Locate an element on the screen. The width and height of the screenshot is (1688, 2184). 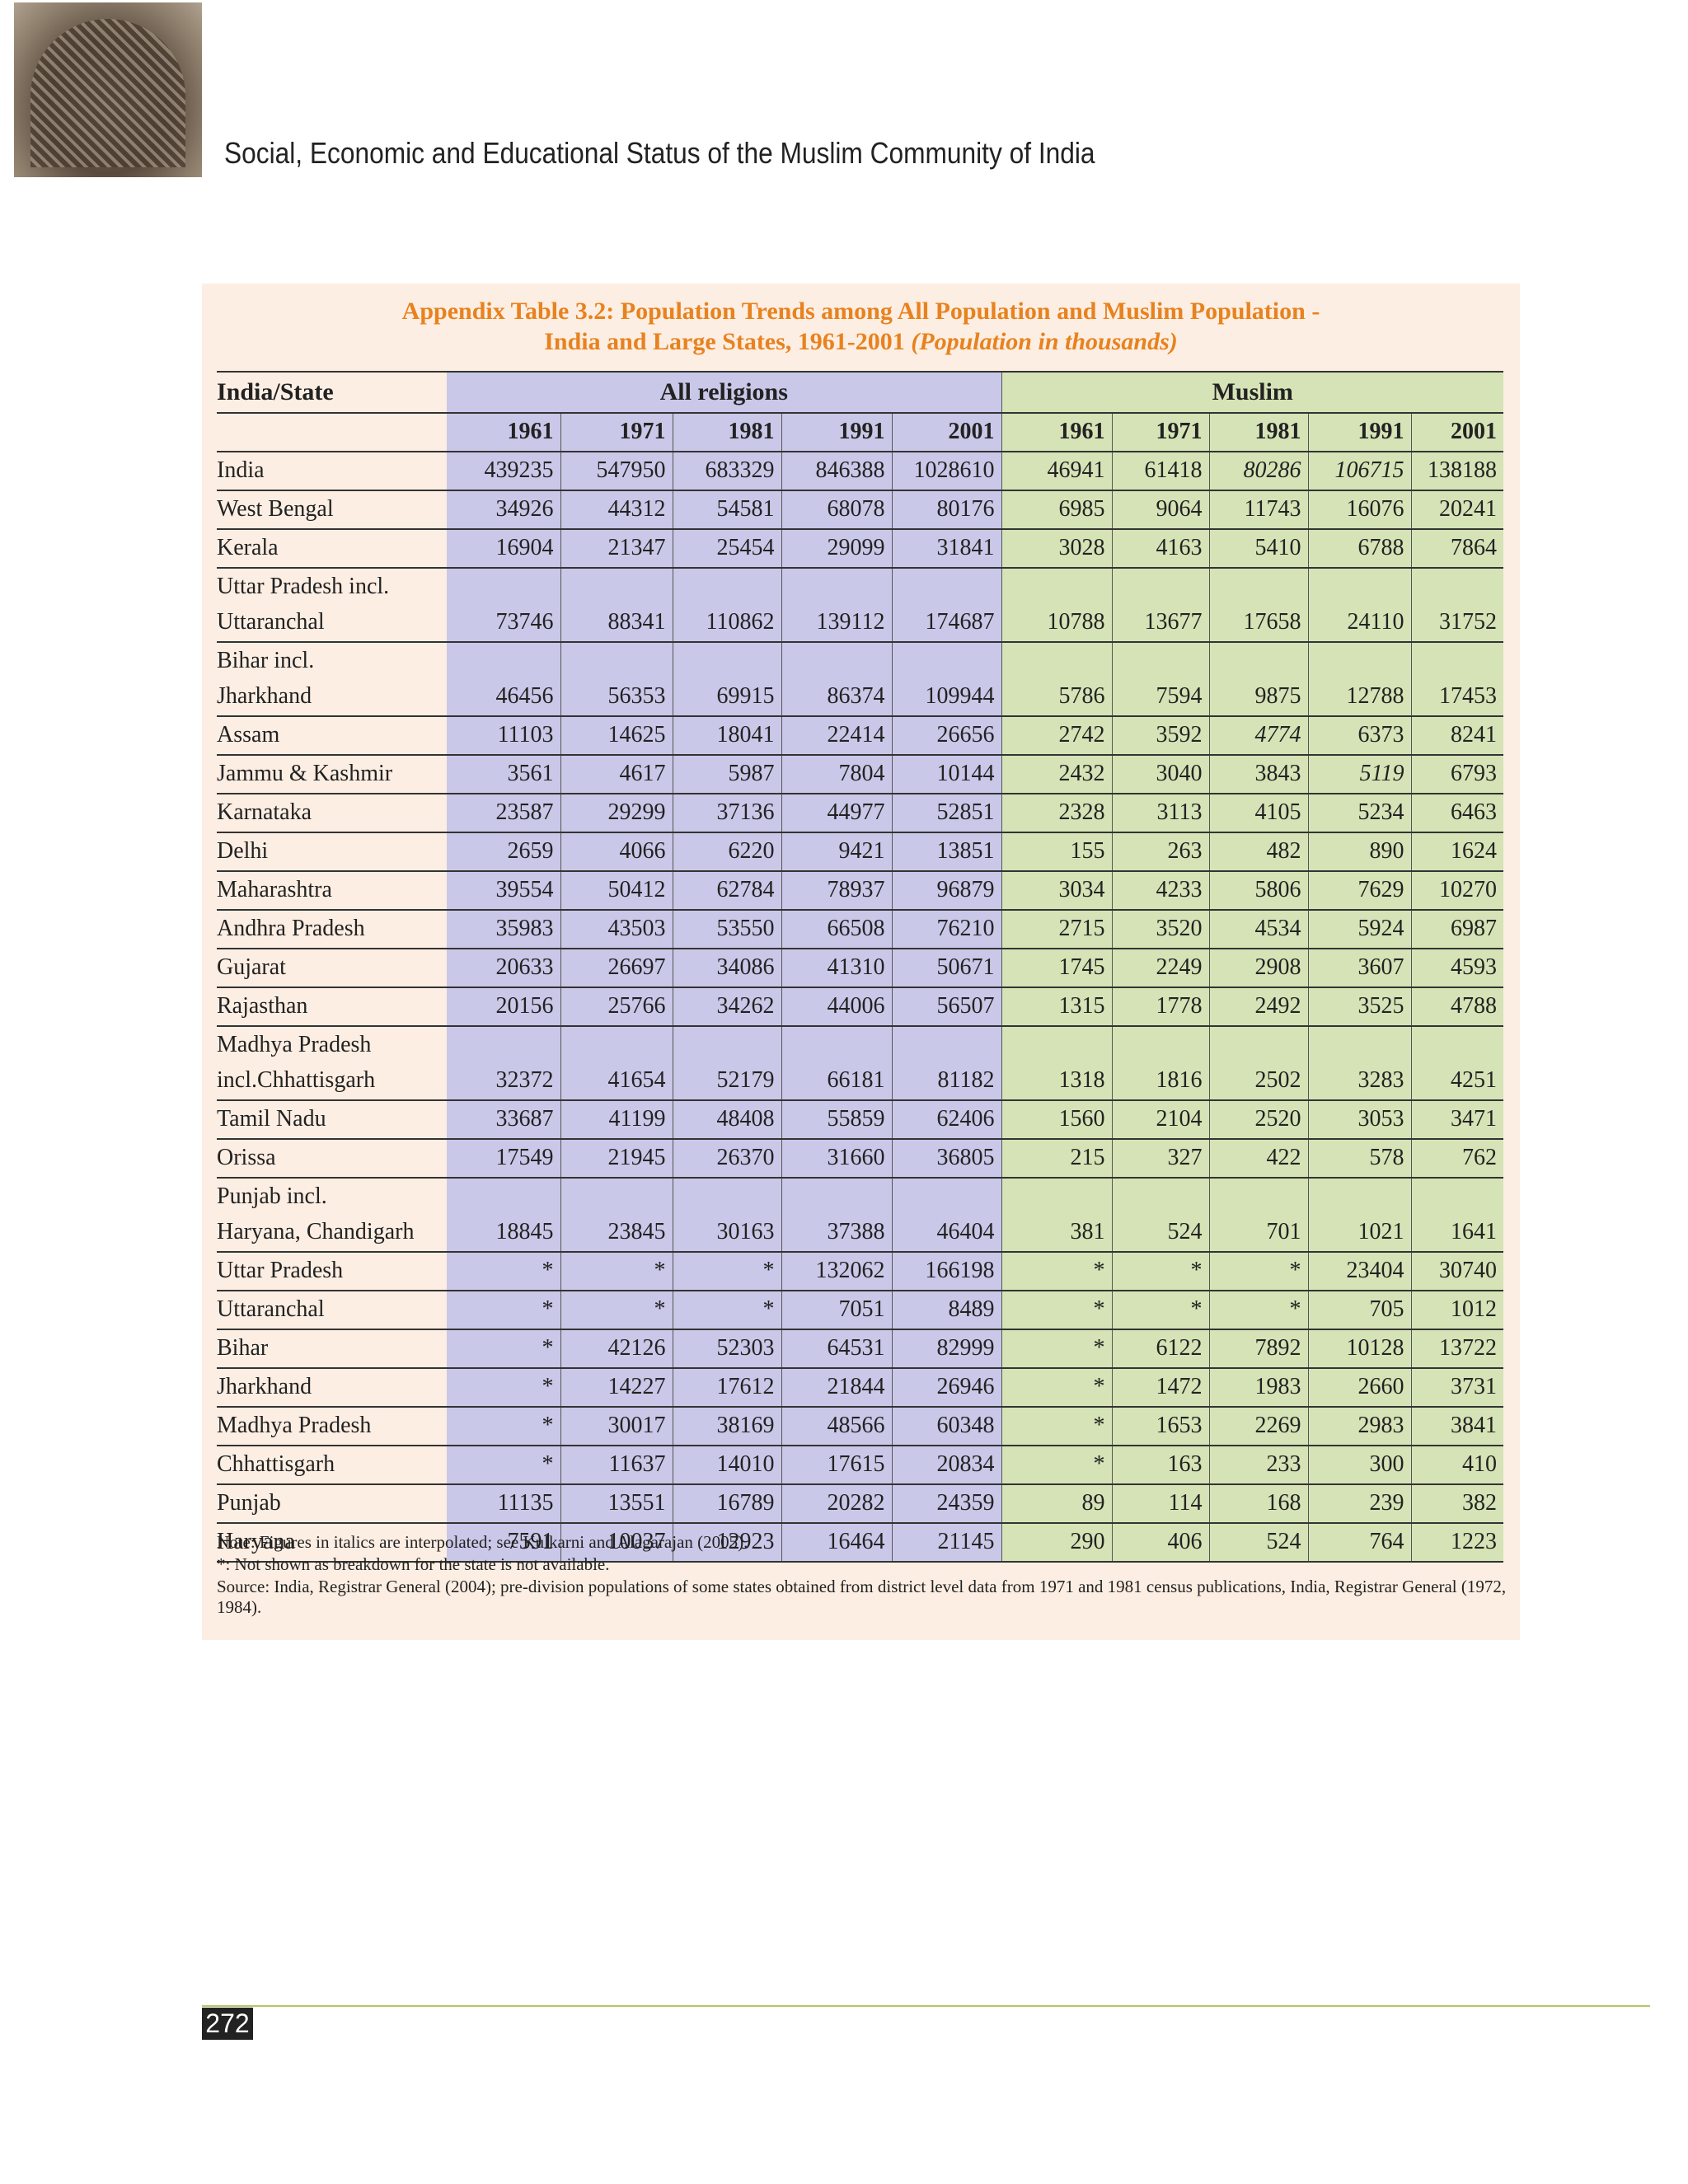
value-cell: 13551 is located at coordinates (616, 1504).